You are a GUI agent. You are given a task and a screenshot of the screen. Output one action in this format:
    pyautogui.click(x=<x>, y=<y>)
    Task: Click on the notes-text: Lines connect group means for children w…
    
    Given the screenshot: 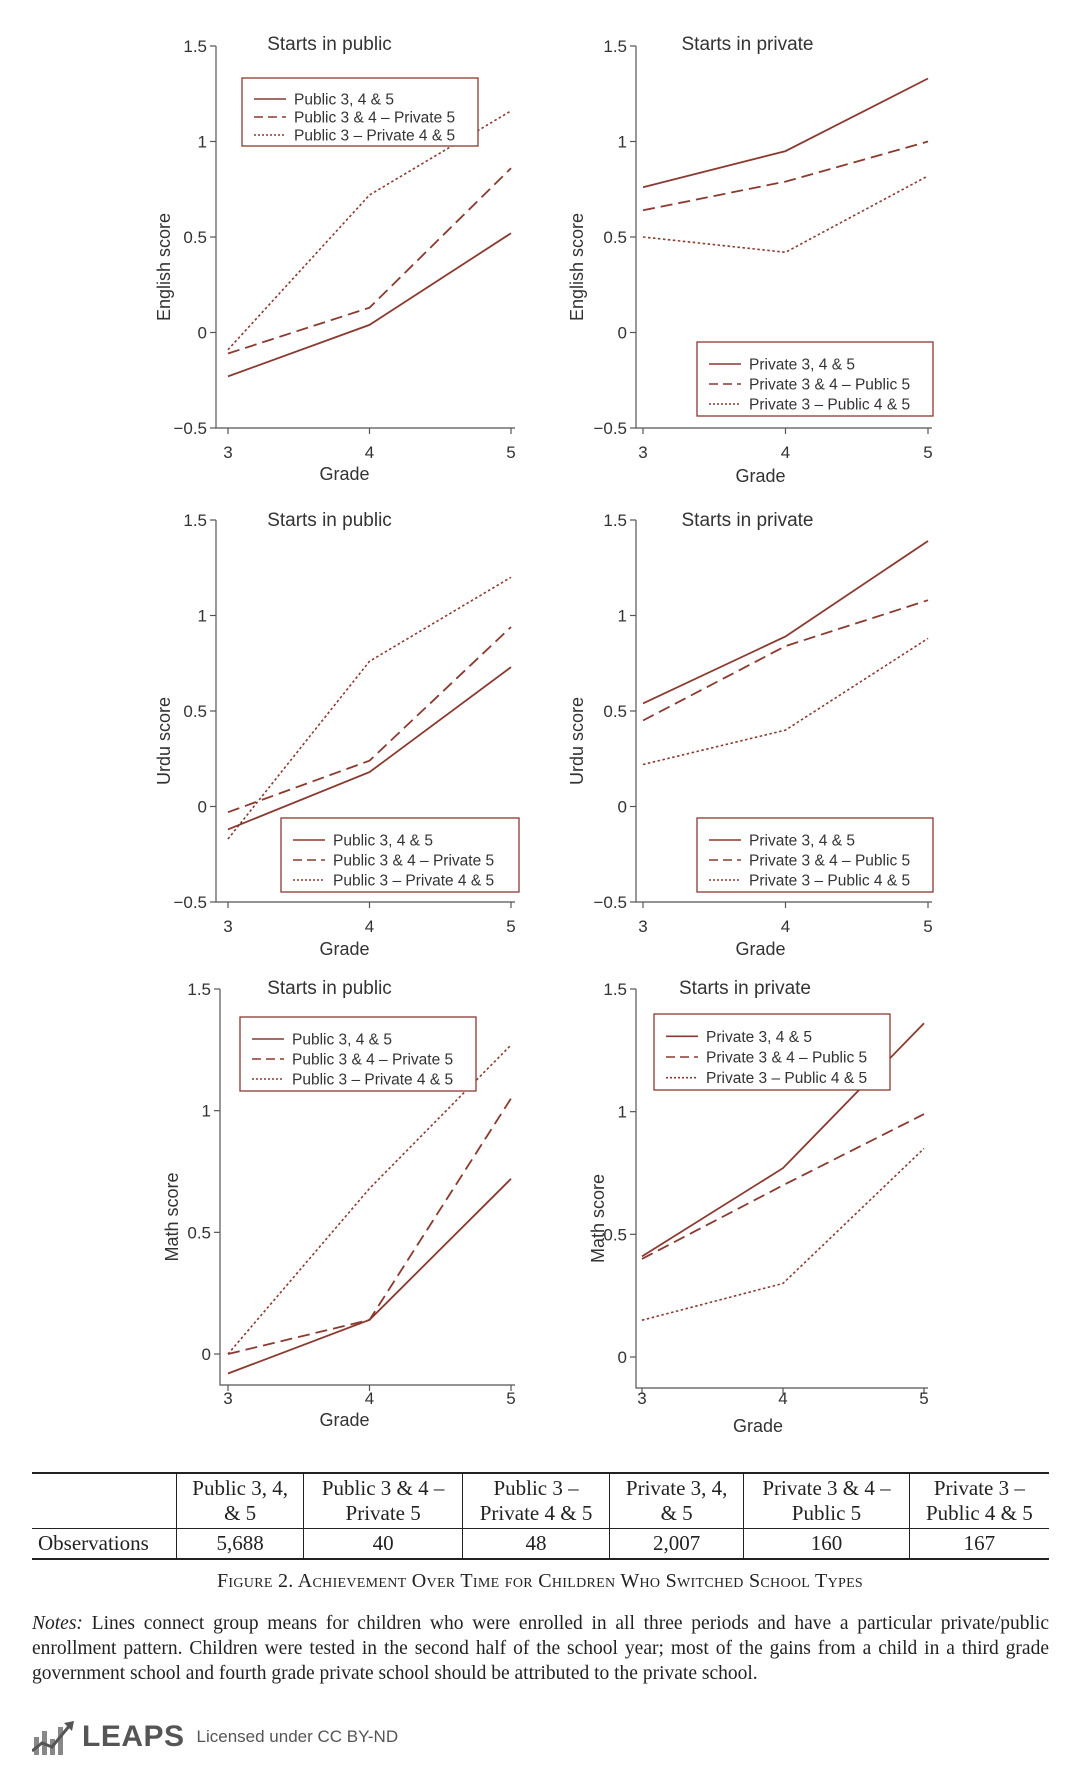 What is the action you would take?
    pyautogui.click(x=540, y=1648)
    